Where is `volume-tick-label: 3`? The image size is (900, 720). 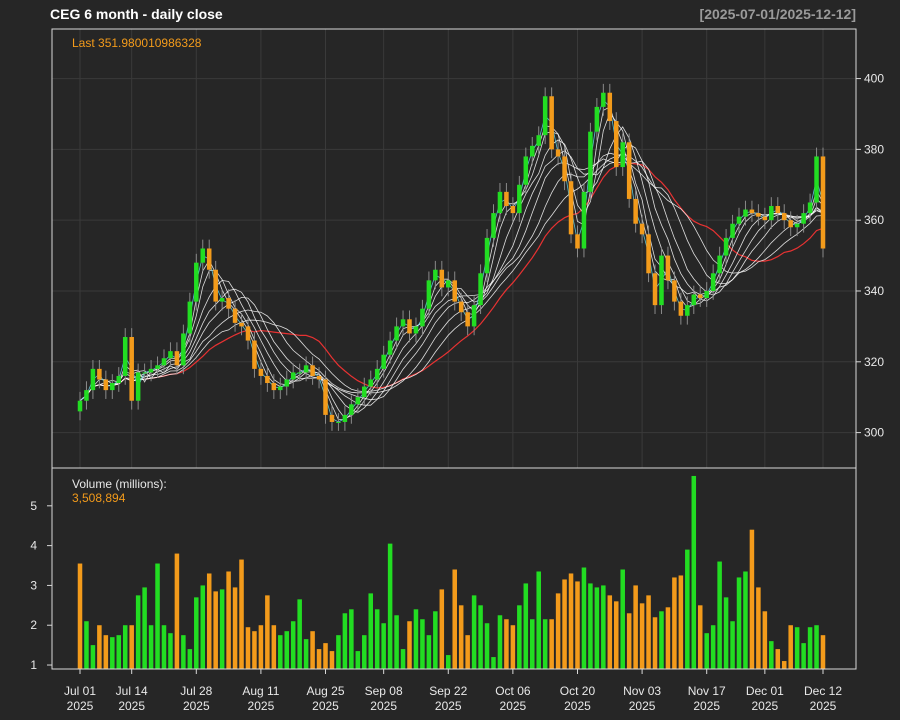
volume-tick-label: 3 is located at coordinates (33, 585).